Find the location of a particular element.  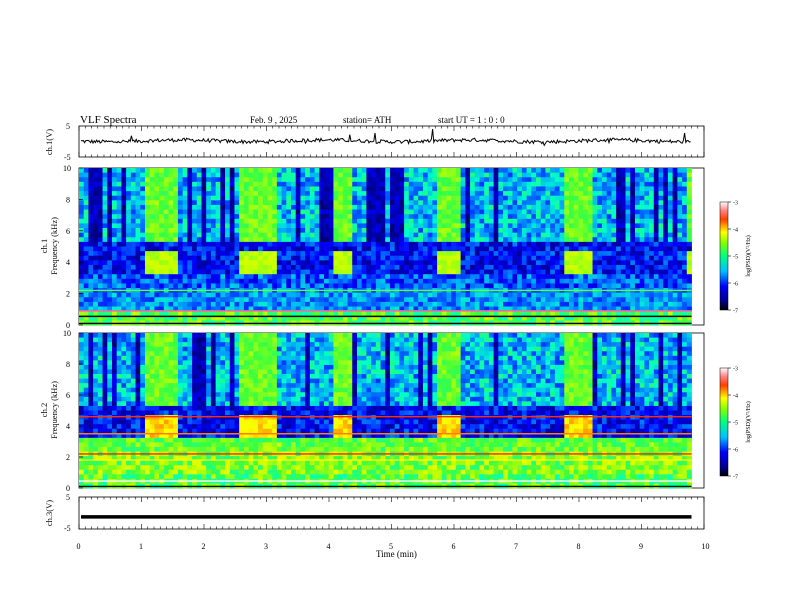

y-tick-label: 8 is located at coordinates (68, 199).